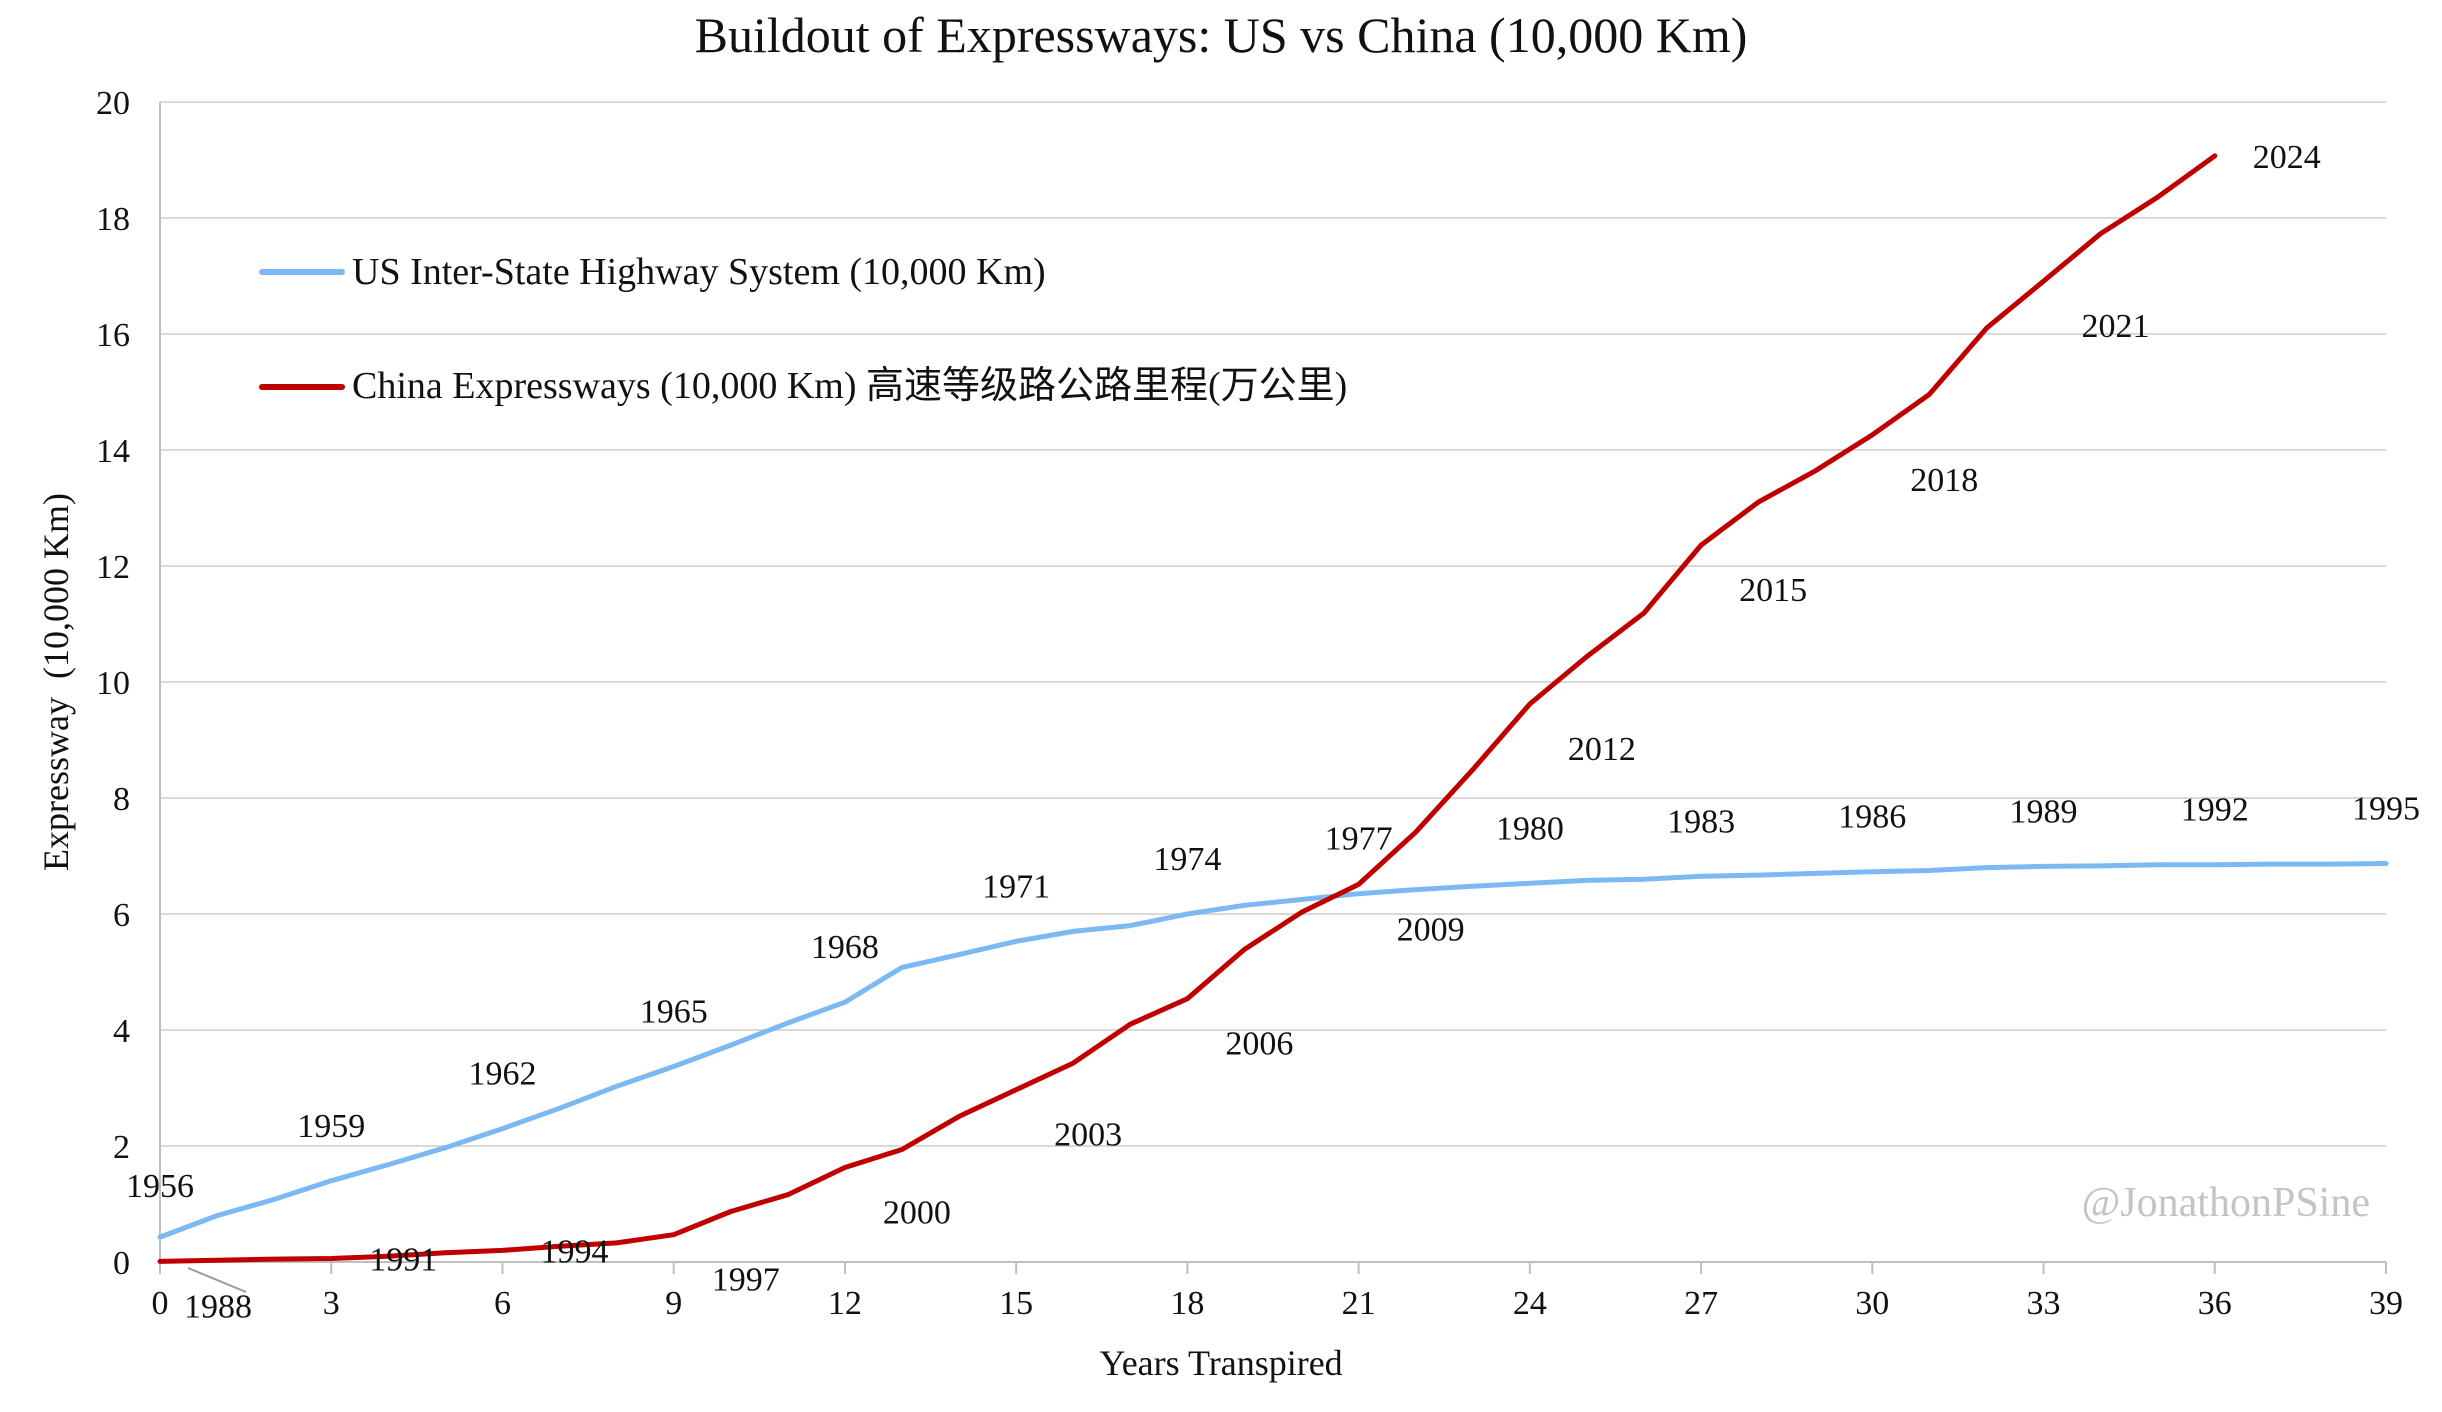  I want to click on year-label-us: 1956, so click(160, 1186).